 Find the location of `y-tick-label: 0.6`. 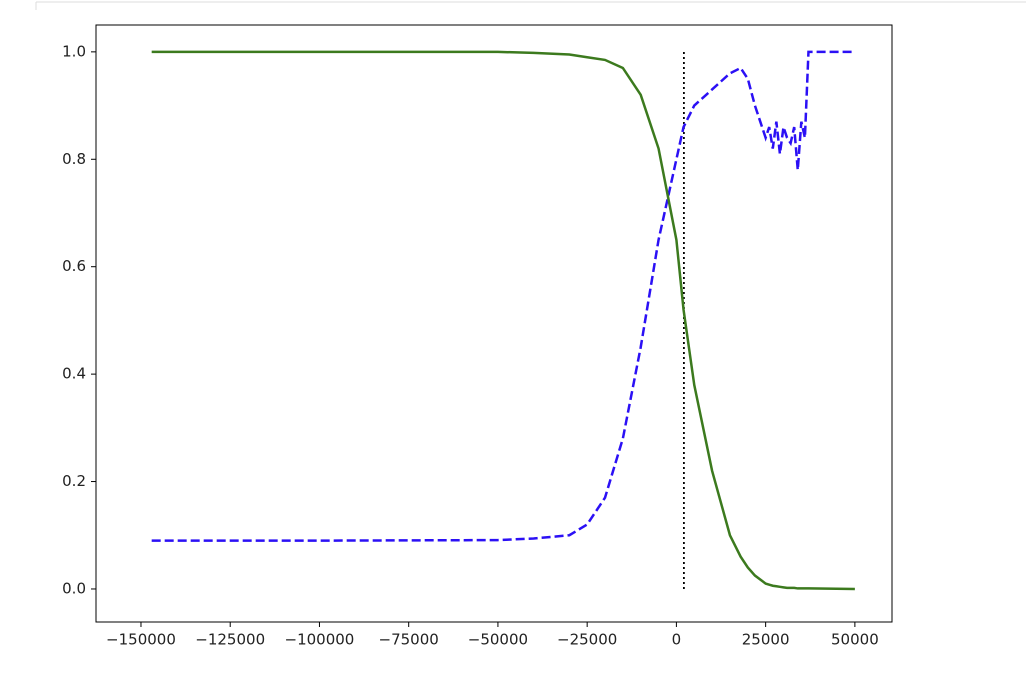

y-tick-label: 0.6 is located at coordinates (74, 266).